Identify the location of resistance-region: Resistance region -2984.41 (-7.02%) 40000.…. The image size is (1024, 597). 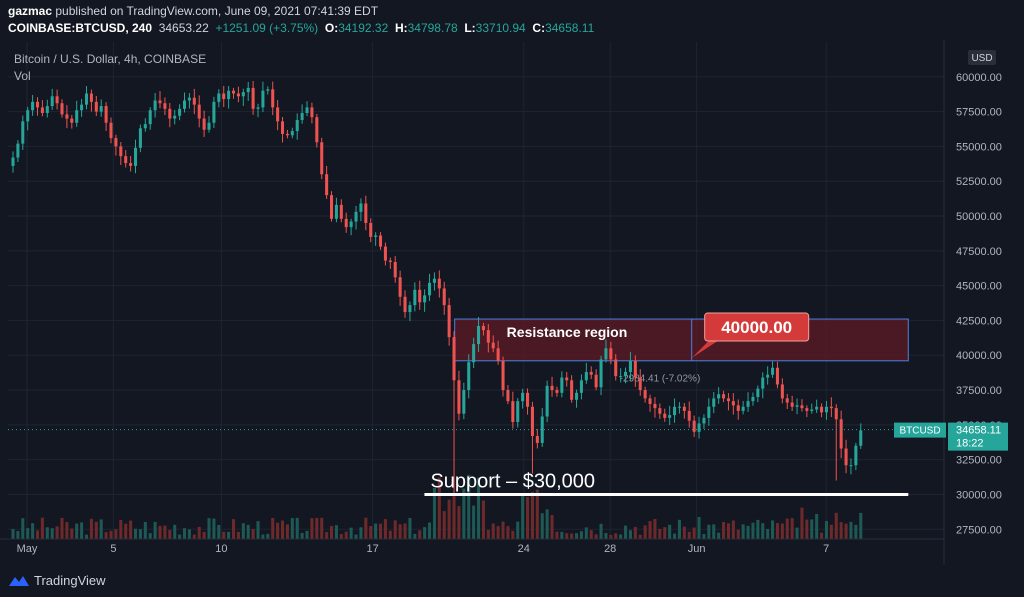
(681, 348).